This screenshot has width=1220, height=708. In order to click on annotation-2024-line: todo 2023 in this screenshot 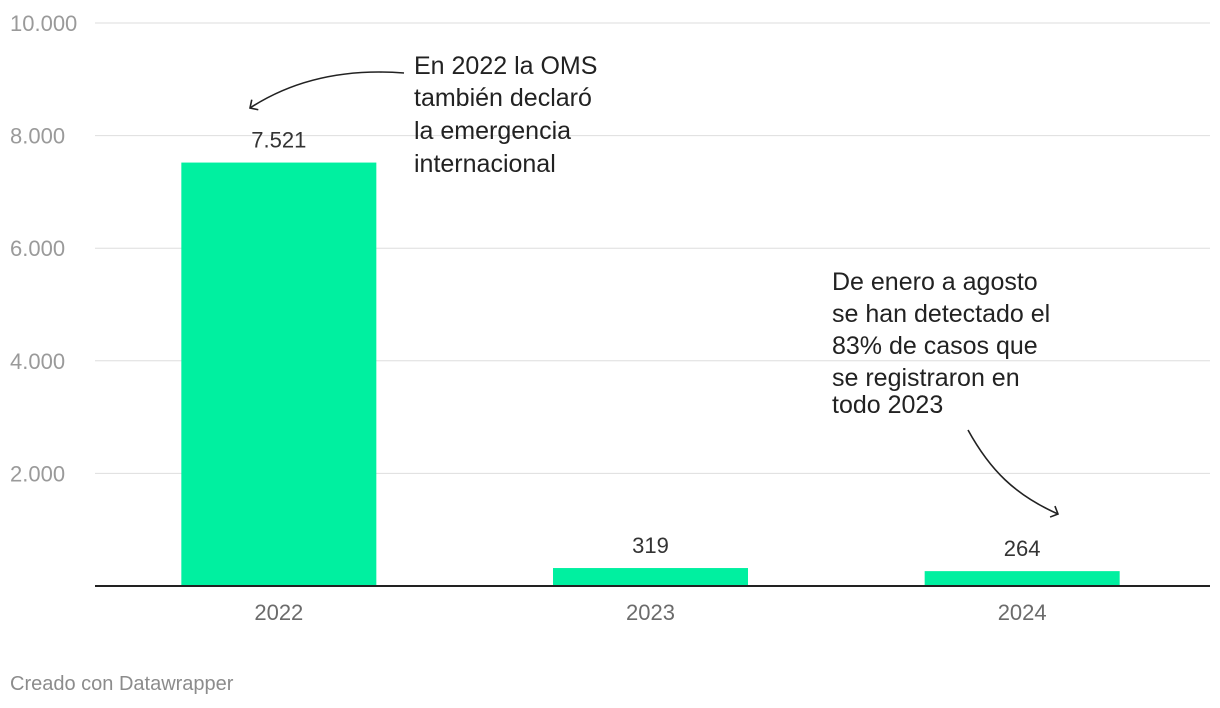, I will do `click(887, 405)`.